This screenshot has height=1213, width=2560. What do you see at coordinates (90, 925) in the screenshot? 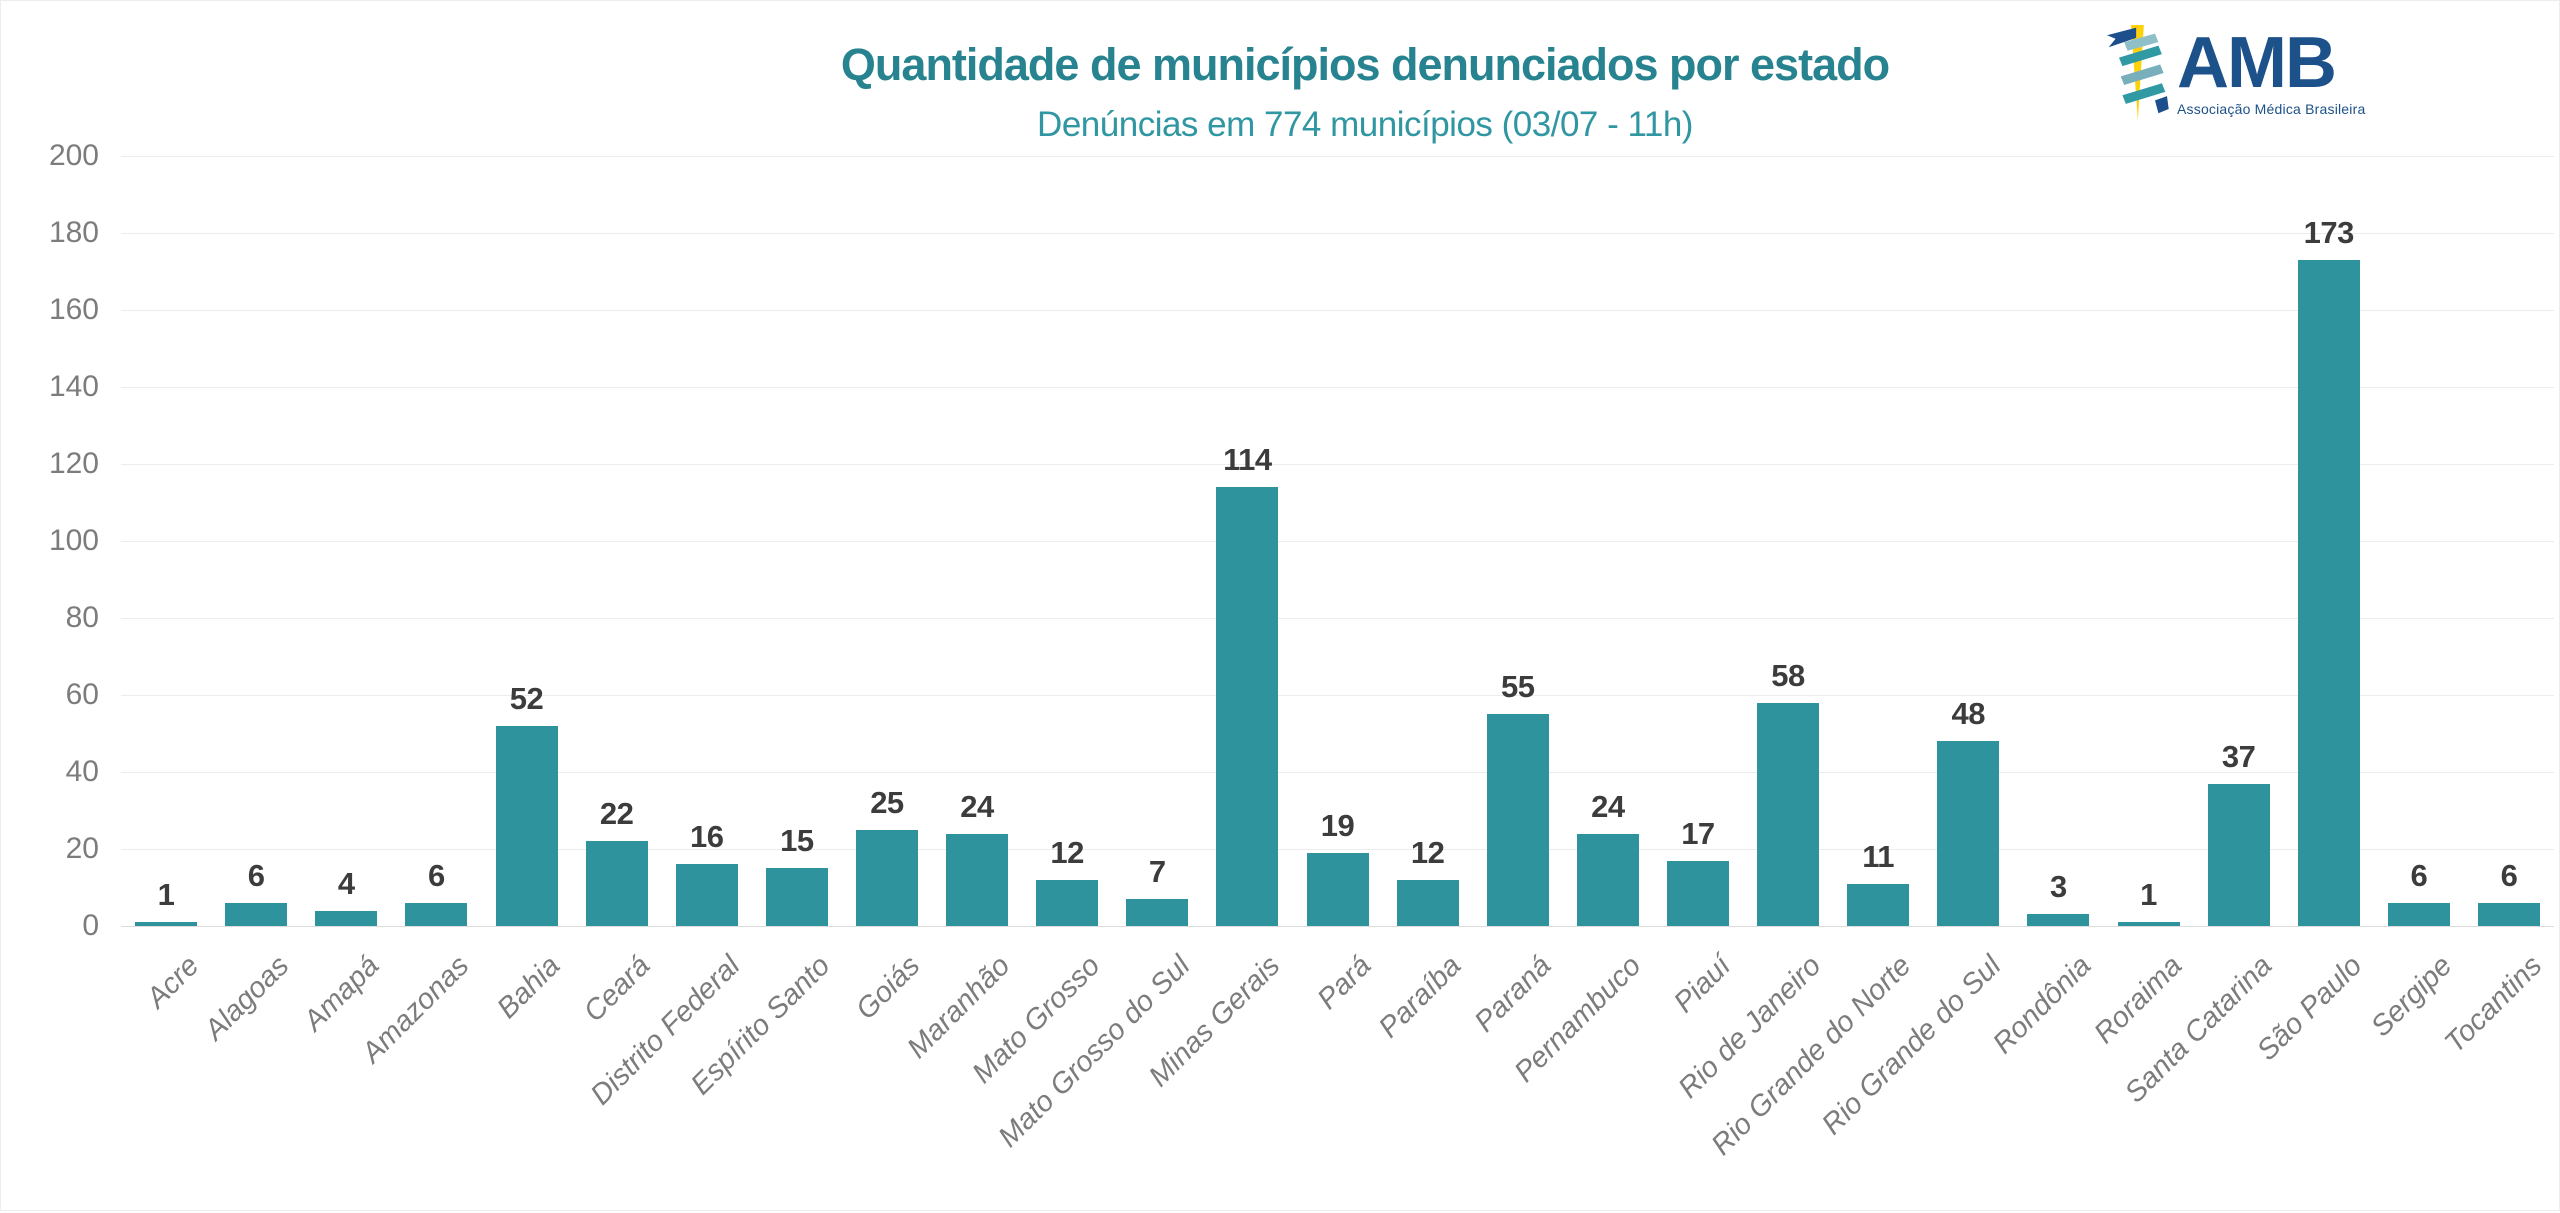
I see `y-axis-tick-label: 0` at bounding box center [90, 925].